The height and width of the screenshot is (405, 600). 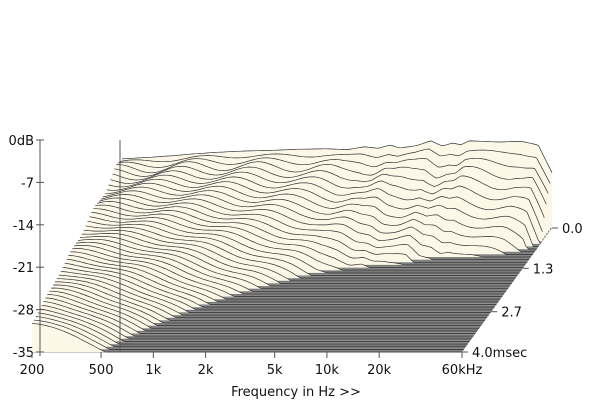 I want to click on time-tick-label: 2.7, so click(x=511, y=313).